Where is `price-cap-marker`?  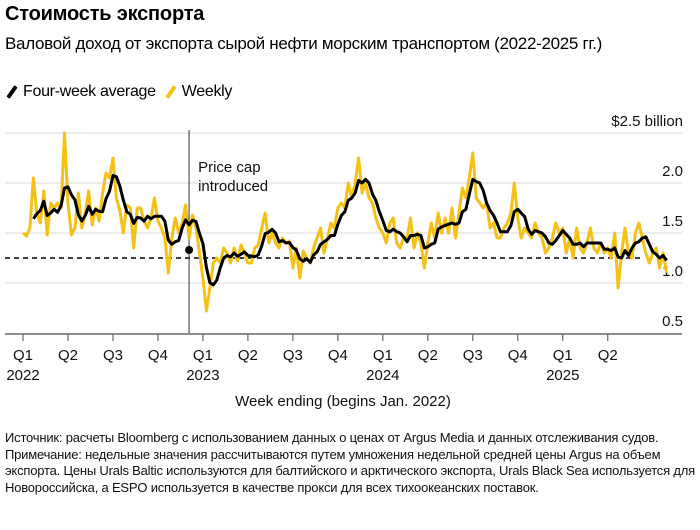 price-cap-marker is located at coordinates (189, 250).